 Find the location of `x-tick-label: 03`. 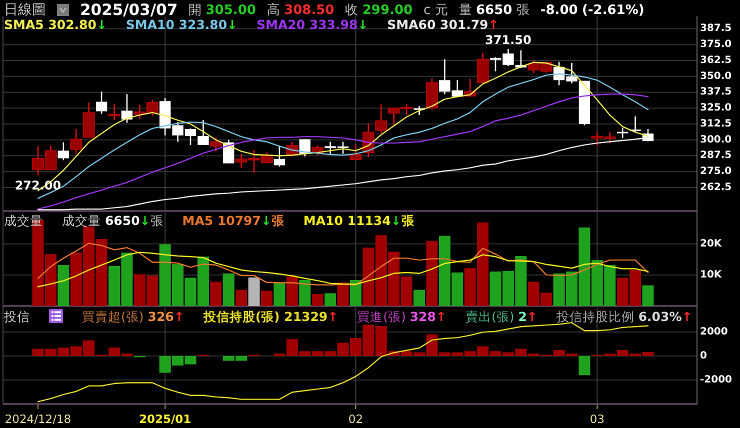

x-tick-label: 03 is located at coordinates (597, 419).